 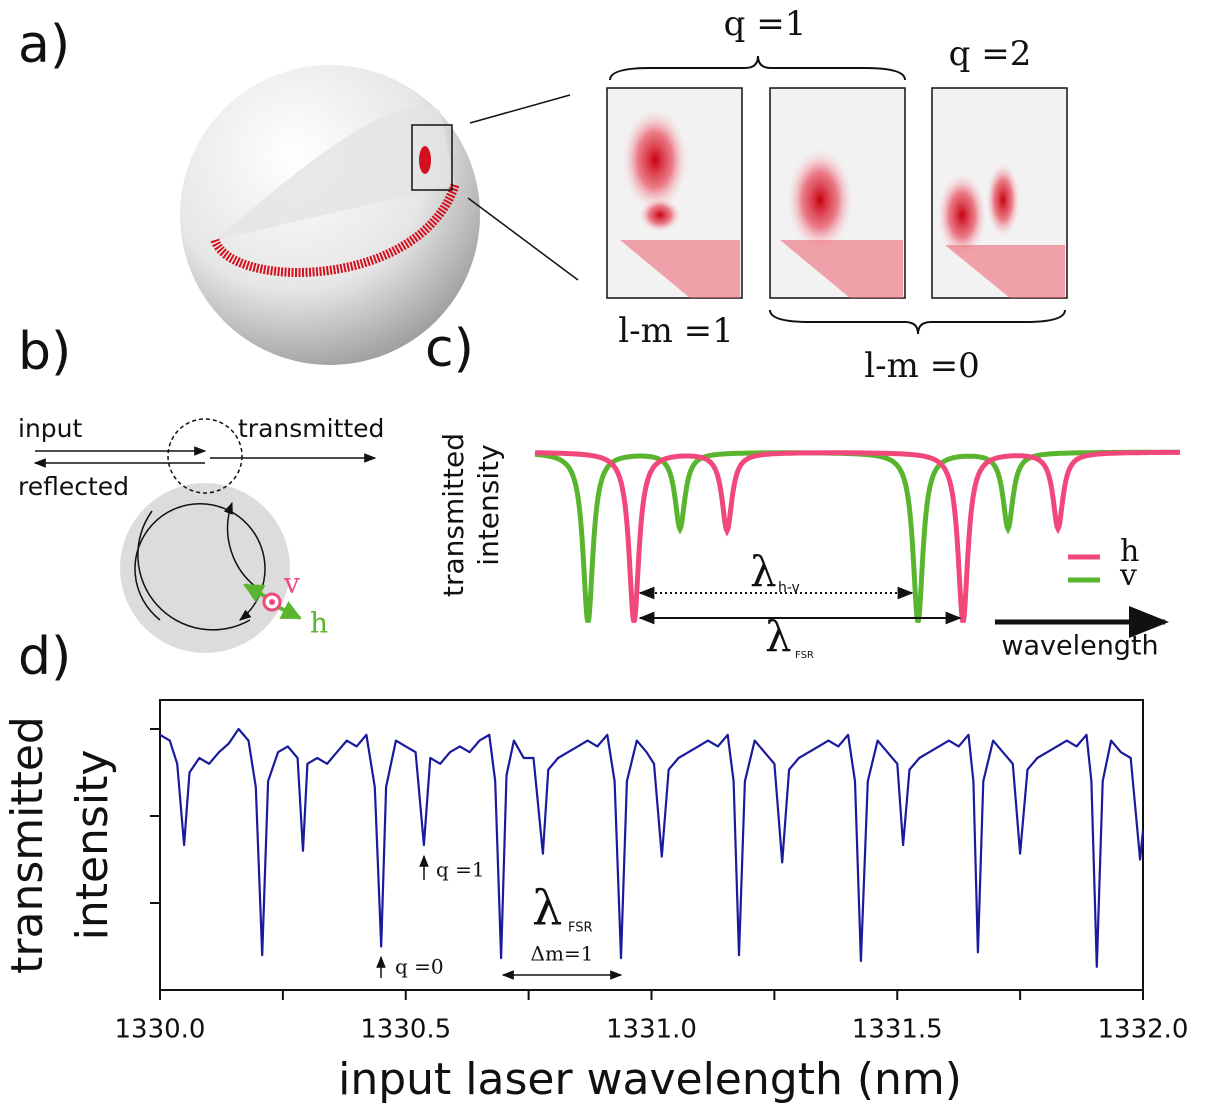 I want to click on label: transmitted, so click(x=311, y=428).